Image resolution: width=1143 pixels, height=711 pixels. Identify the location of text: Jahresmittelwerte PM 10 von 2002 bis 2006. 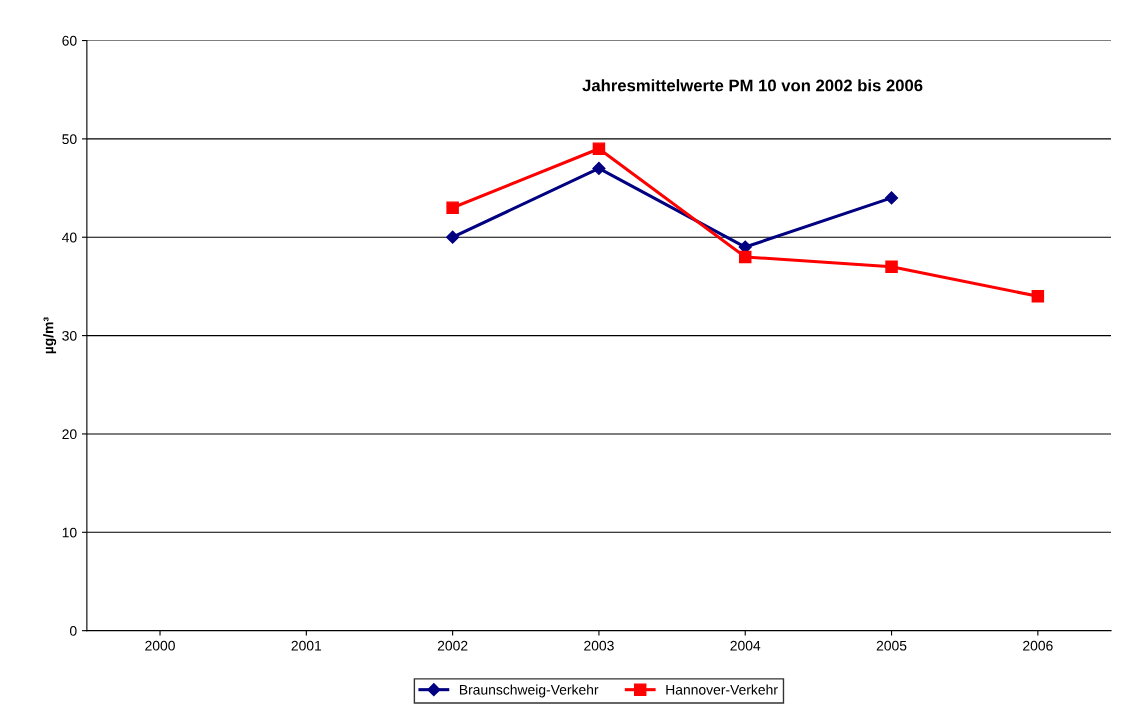
(752, 85).